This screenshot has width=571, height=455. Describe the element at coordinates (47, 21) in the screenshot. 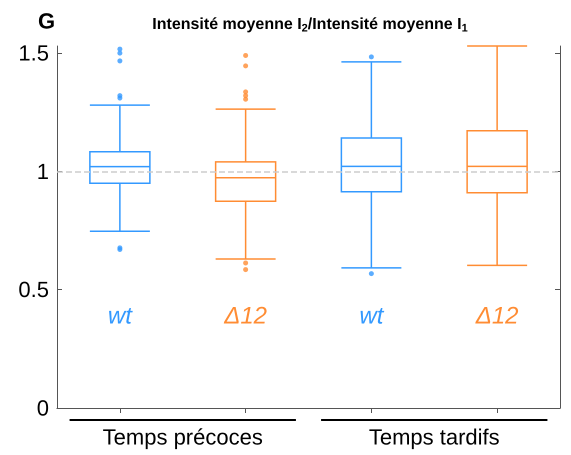

I see `text: G` at that location.